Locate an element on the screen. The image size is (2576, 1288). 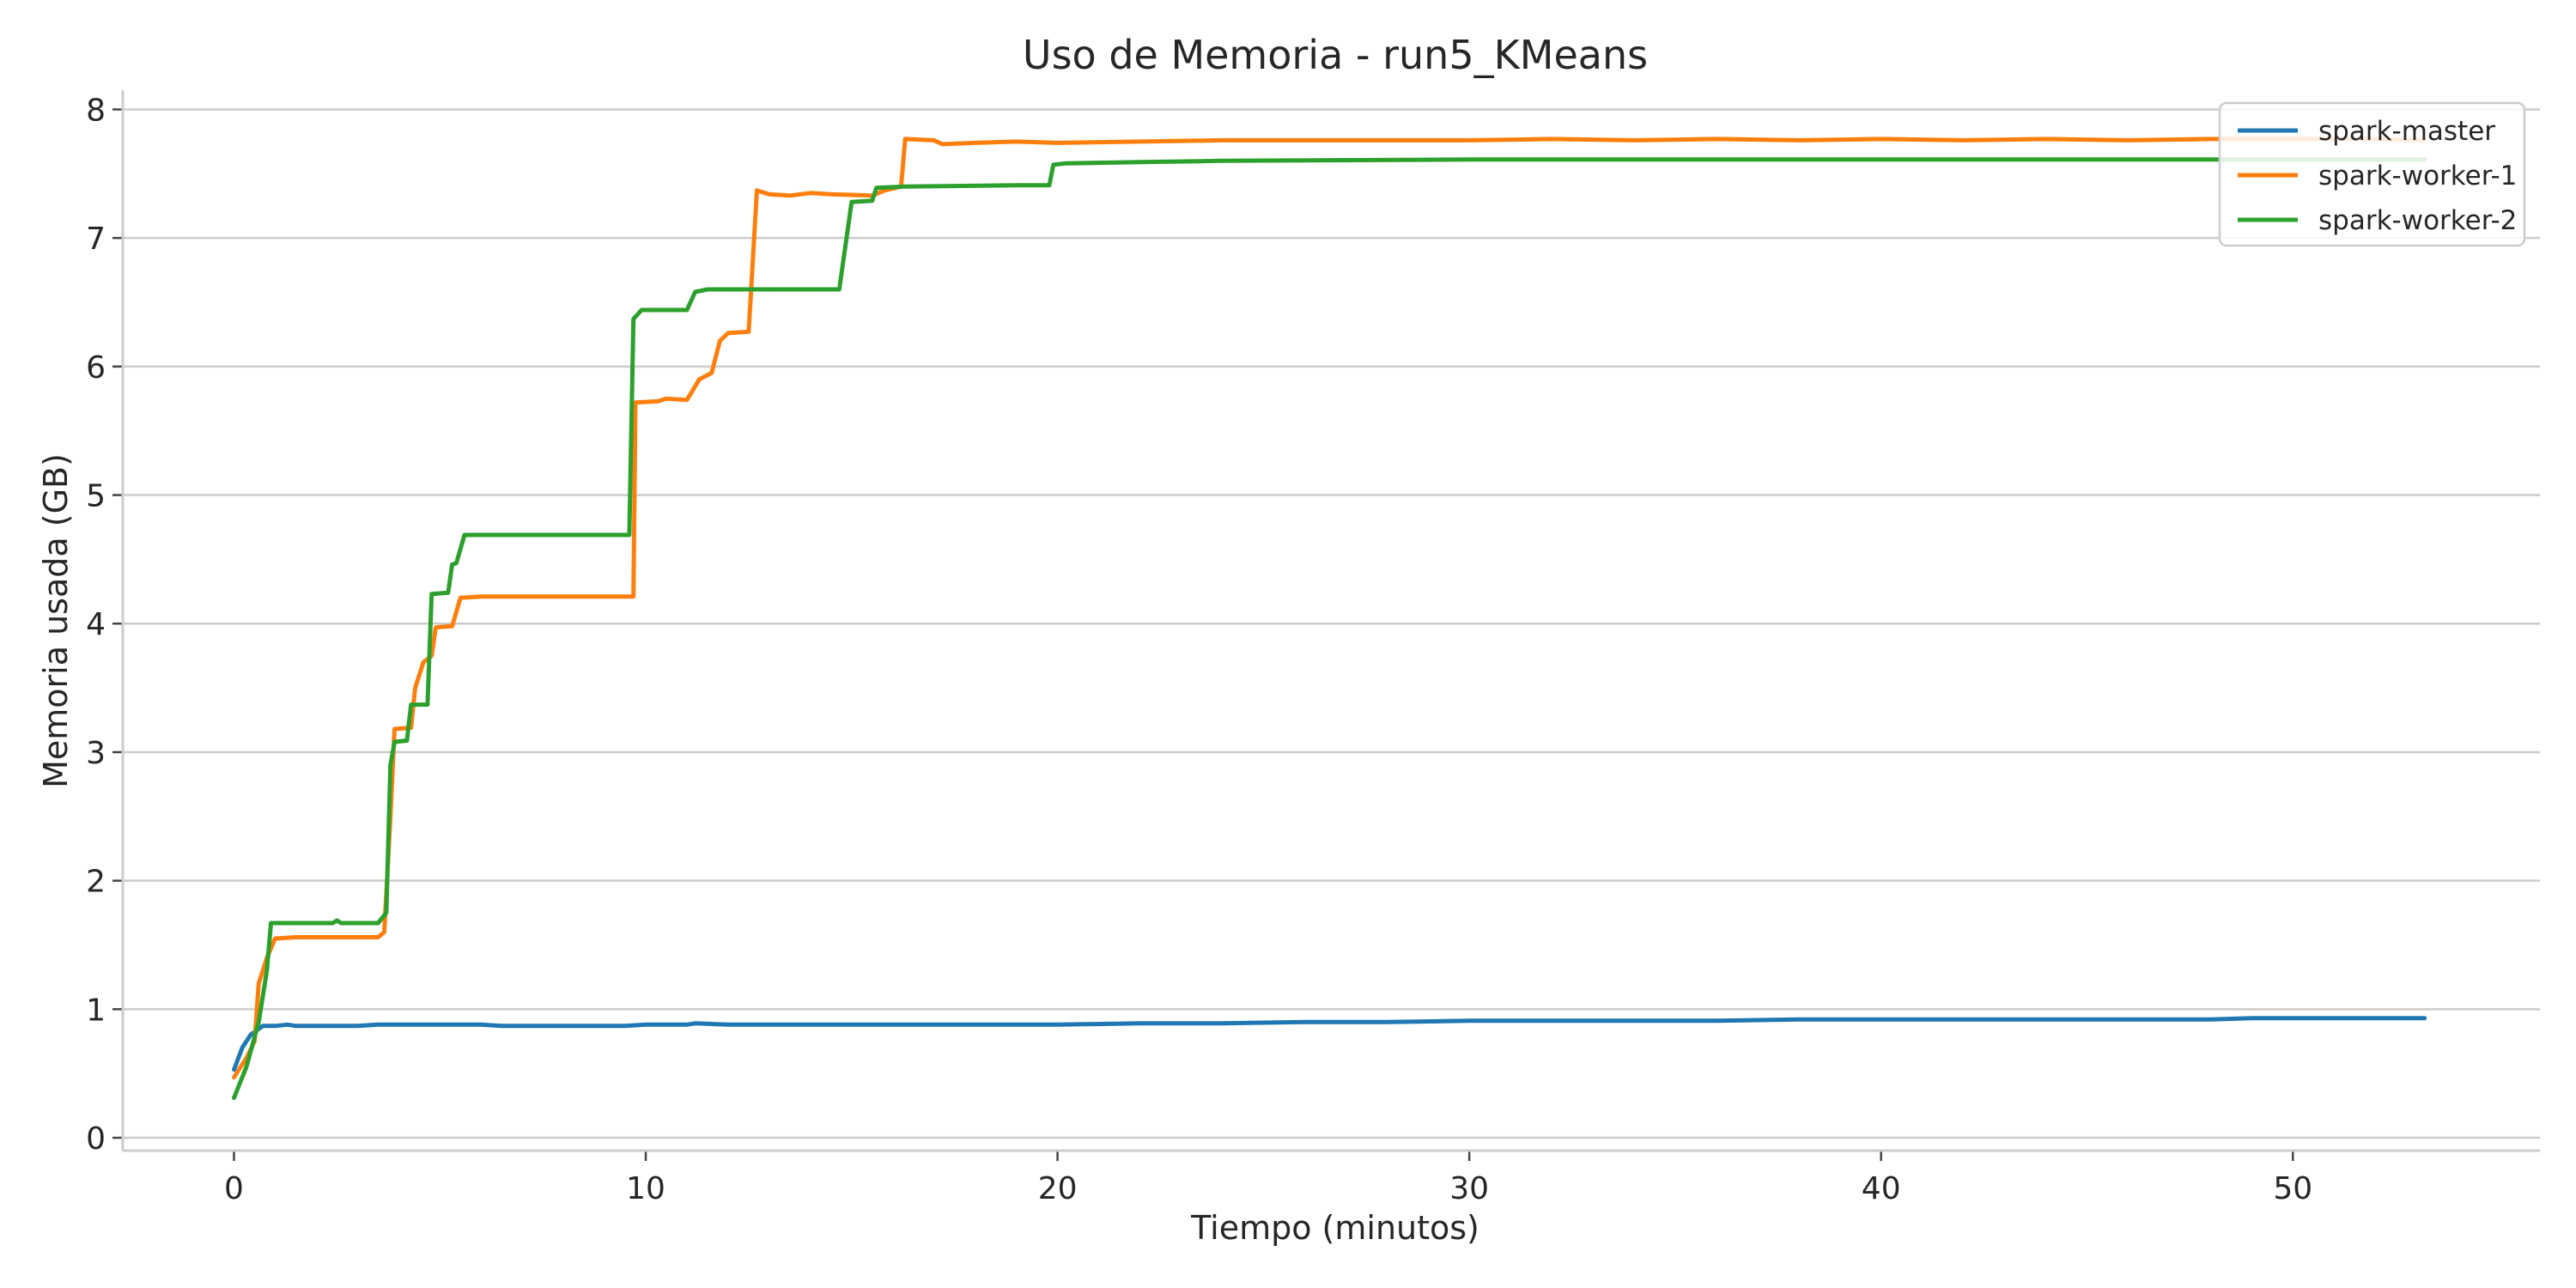
x-tick-label: 20 is located at coordinates (1058, 1188).